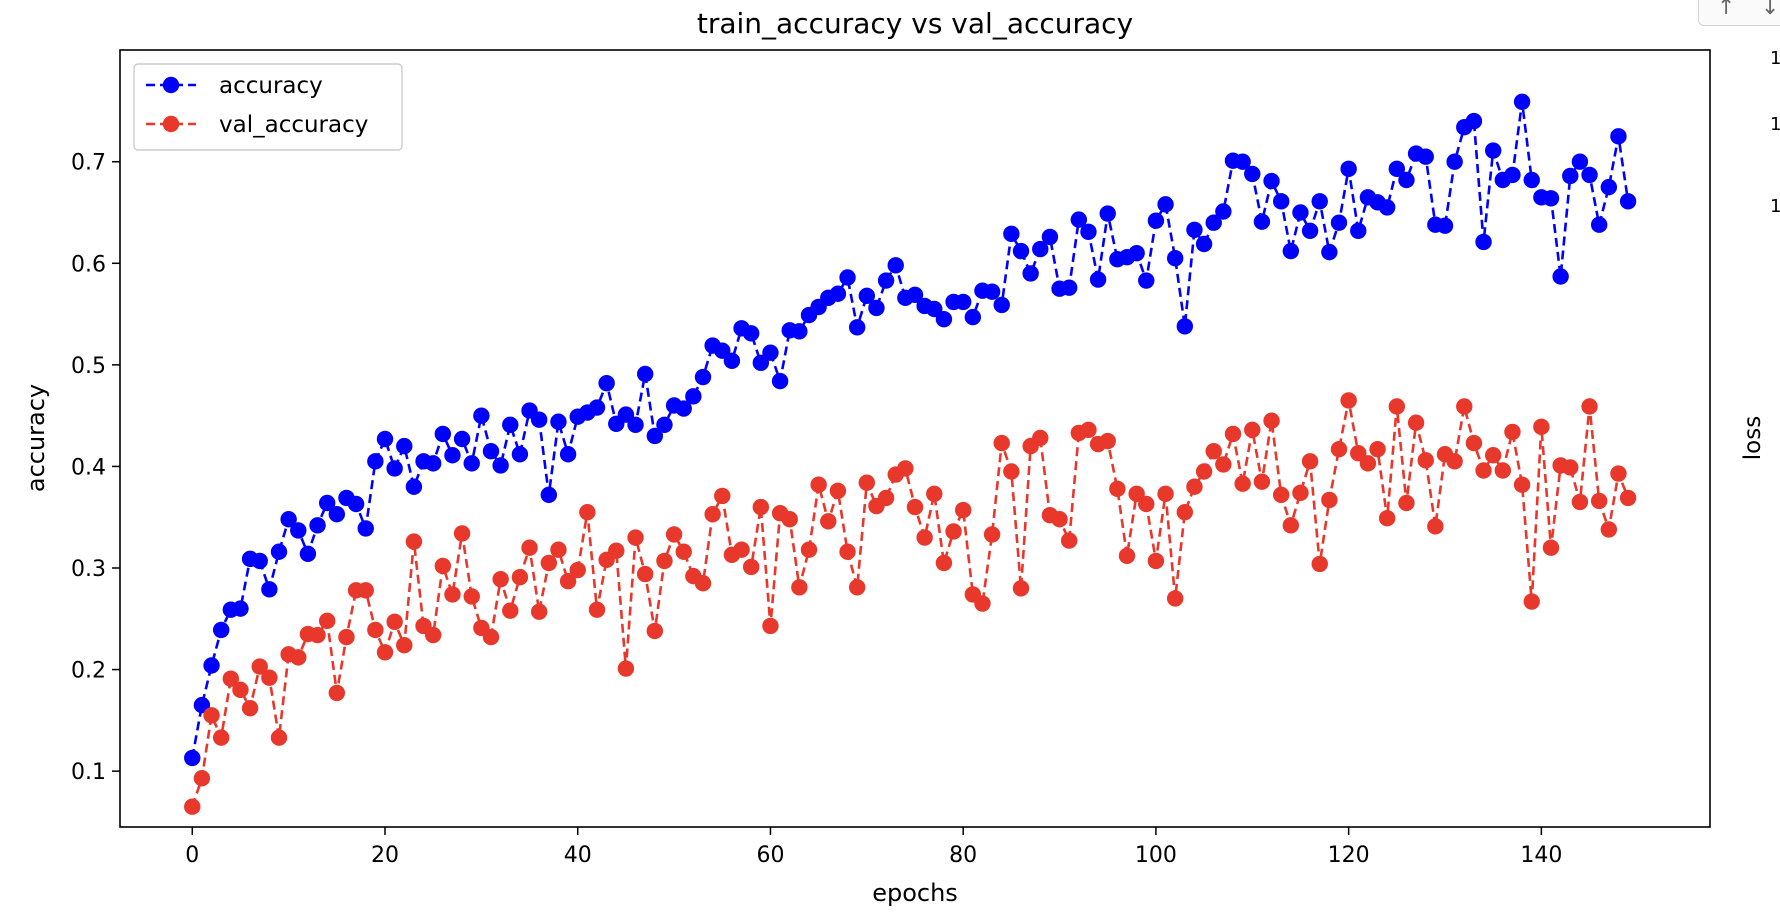  I want to click on val-accuracy-legend-label: val_accuracy, so click(293, 125).